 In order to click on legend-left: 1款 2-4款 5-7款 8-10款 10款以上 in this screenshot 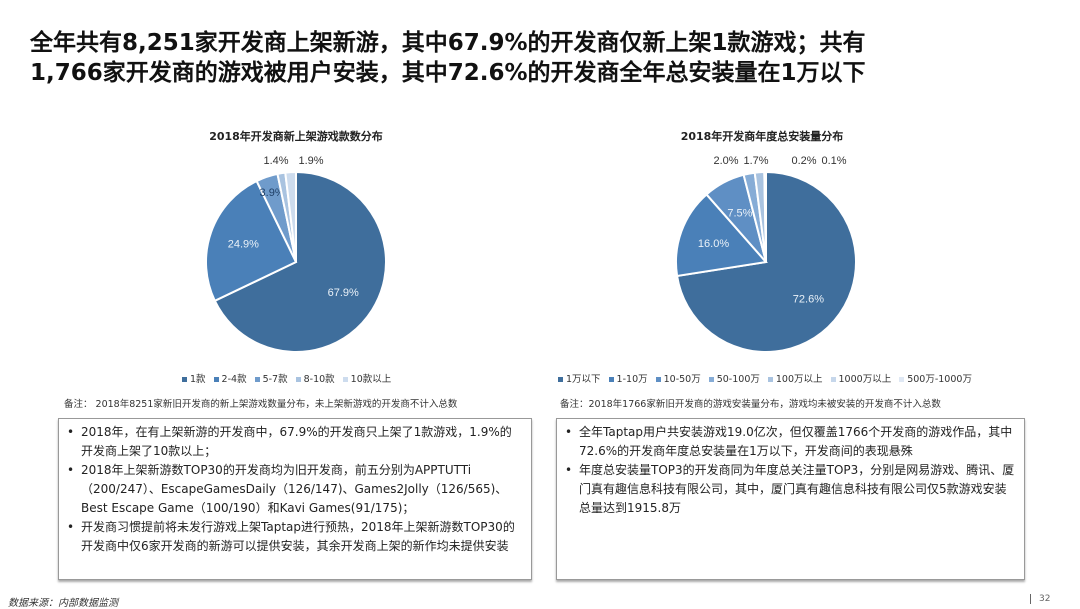, I will do `click(286, 378)`.